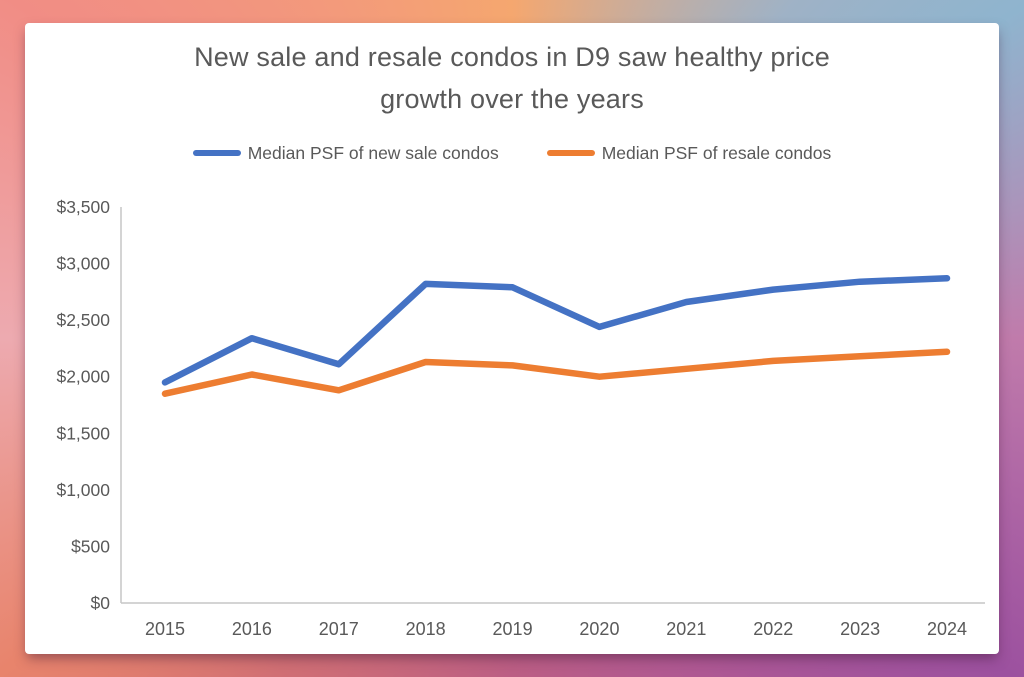  Describe the element at coordinates (716, 152) in the screenshot. I see `legend-label-resale: Median PSF of resale condos` at that location.